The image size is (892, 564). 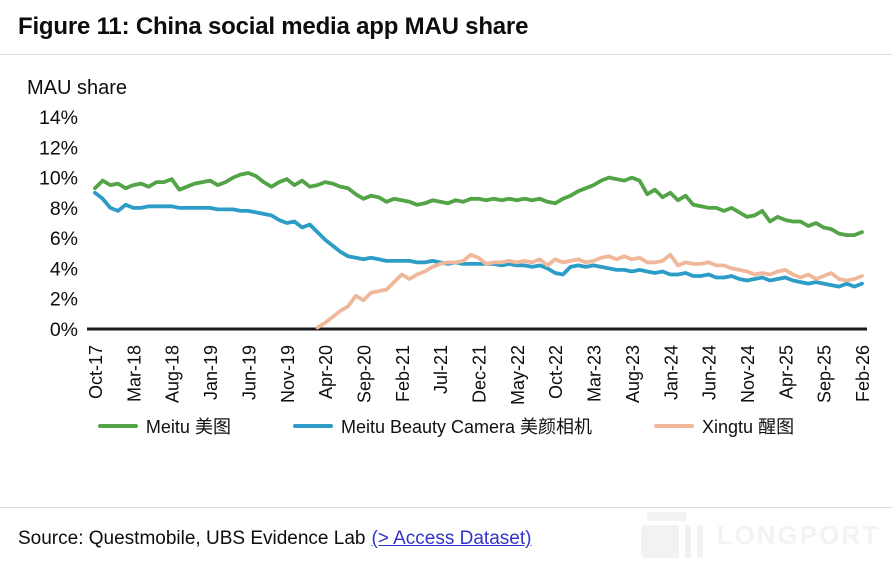 What do you see at coordinates (211, 372) in the screenshot?
I see `x-tick-label: Jan-19` at bounding box center [211, 372].